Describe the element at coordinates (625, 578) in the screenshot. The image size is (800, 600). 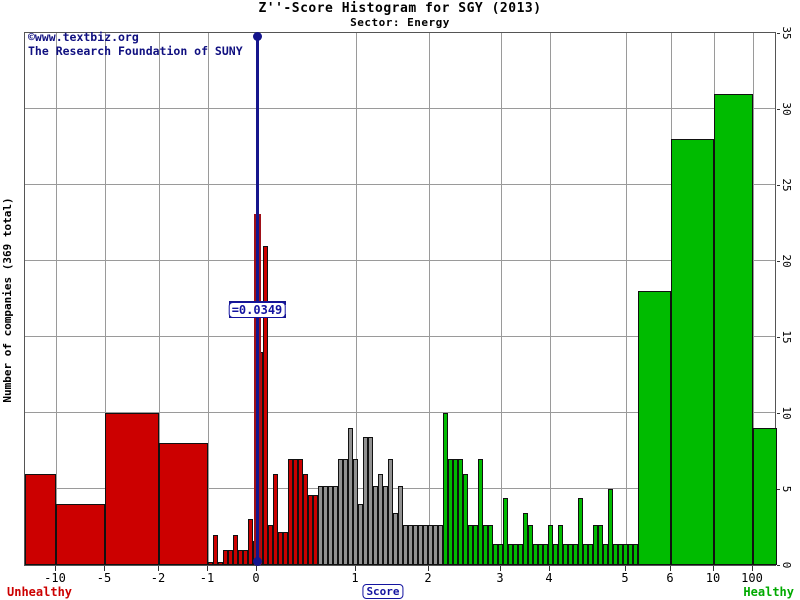
I see `x-axis-tick-label: 5` at that location.